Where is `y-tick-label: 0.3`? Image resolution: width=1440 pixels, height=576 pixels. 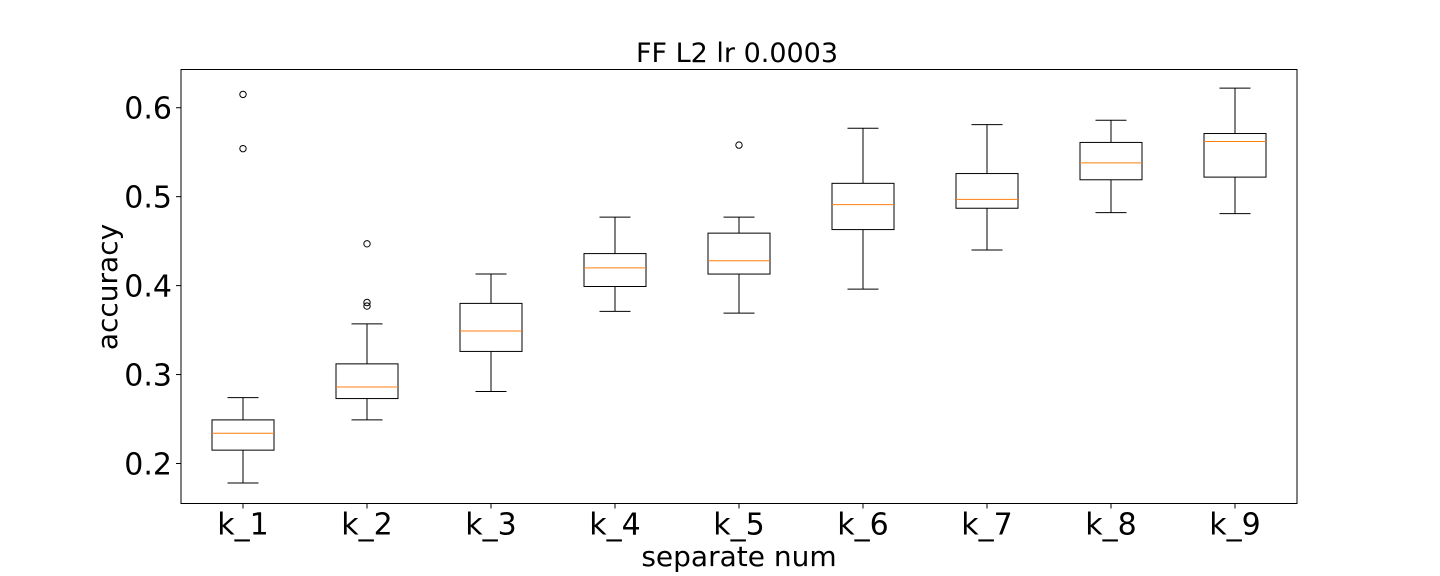
y-tick-label: 0.3 is located at coordinates (148, 376).